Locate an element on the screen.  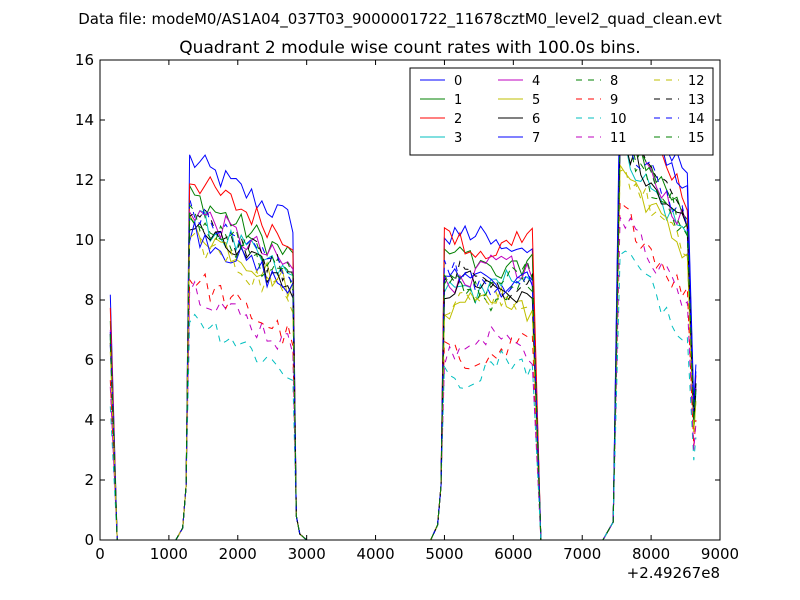
y-tick-label: 6 is located at coordinates (89, 360).